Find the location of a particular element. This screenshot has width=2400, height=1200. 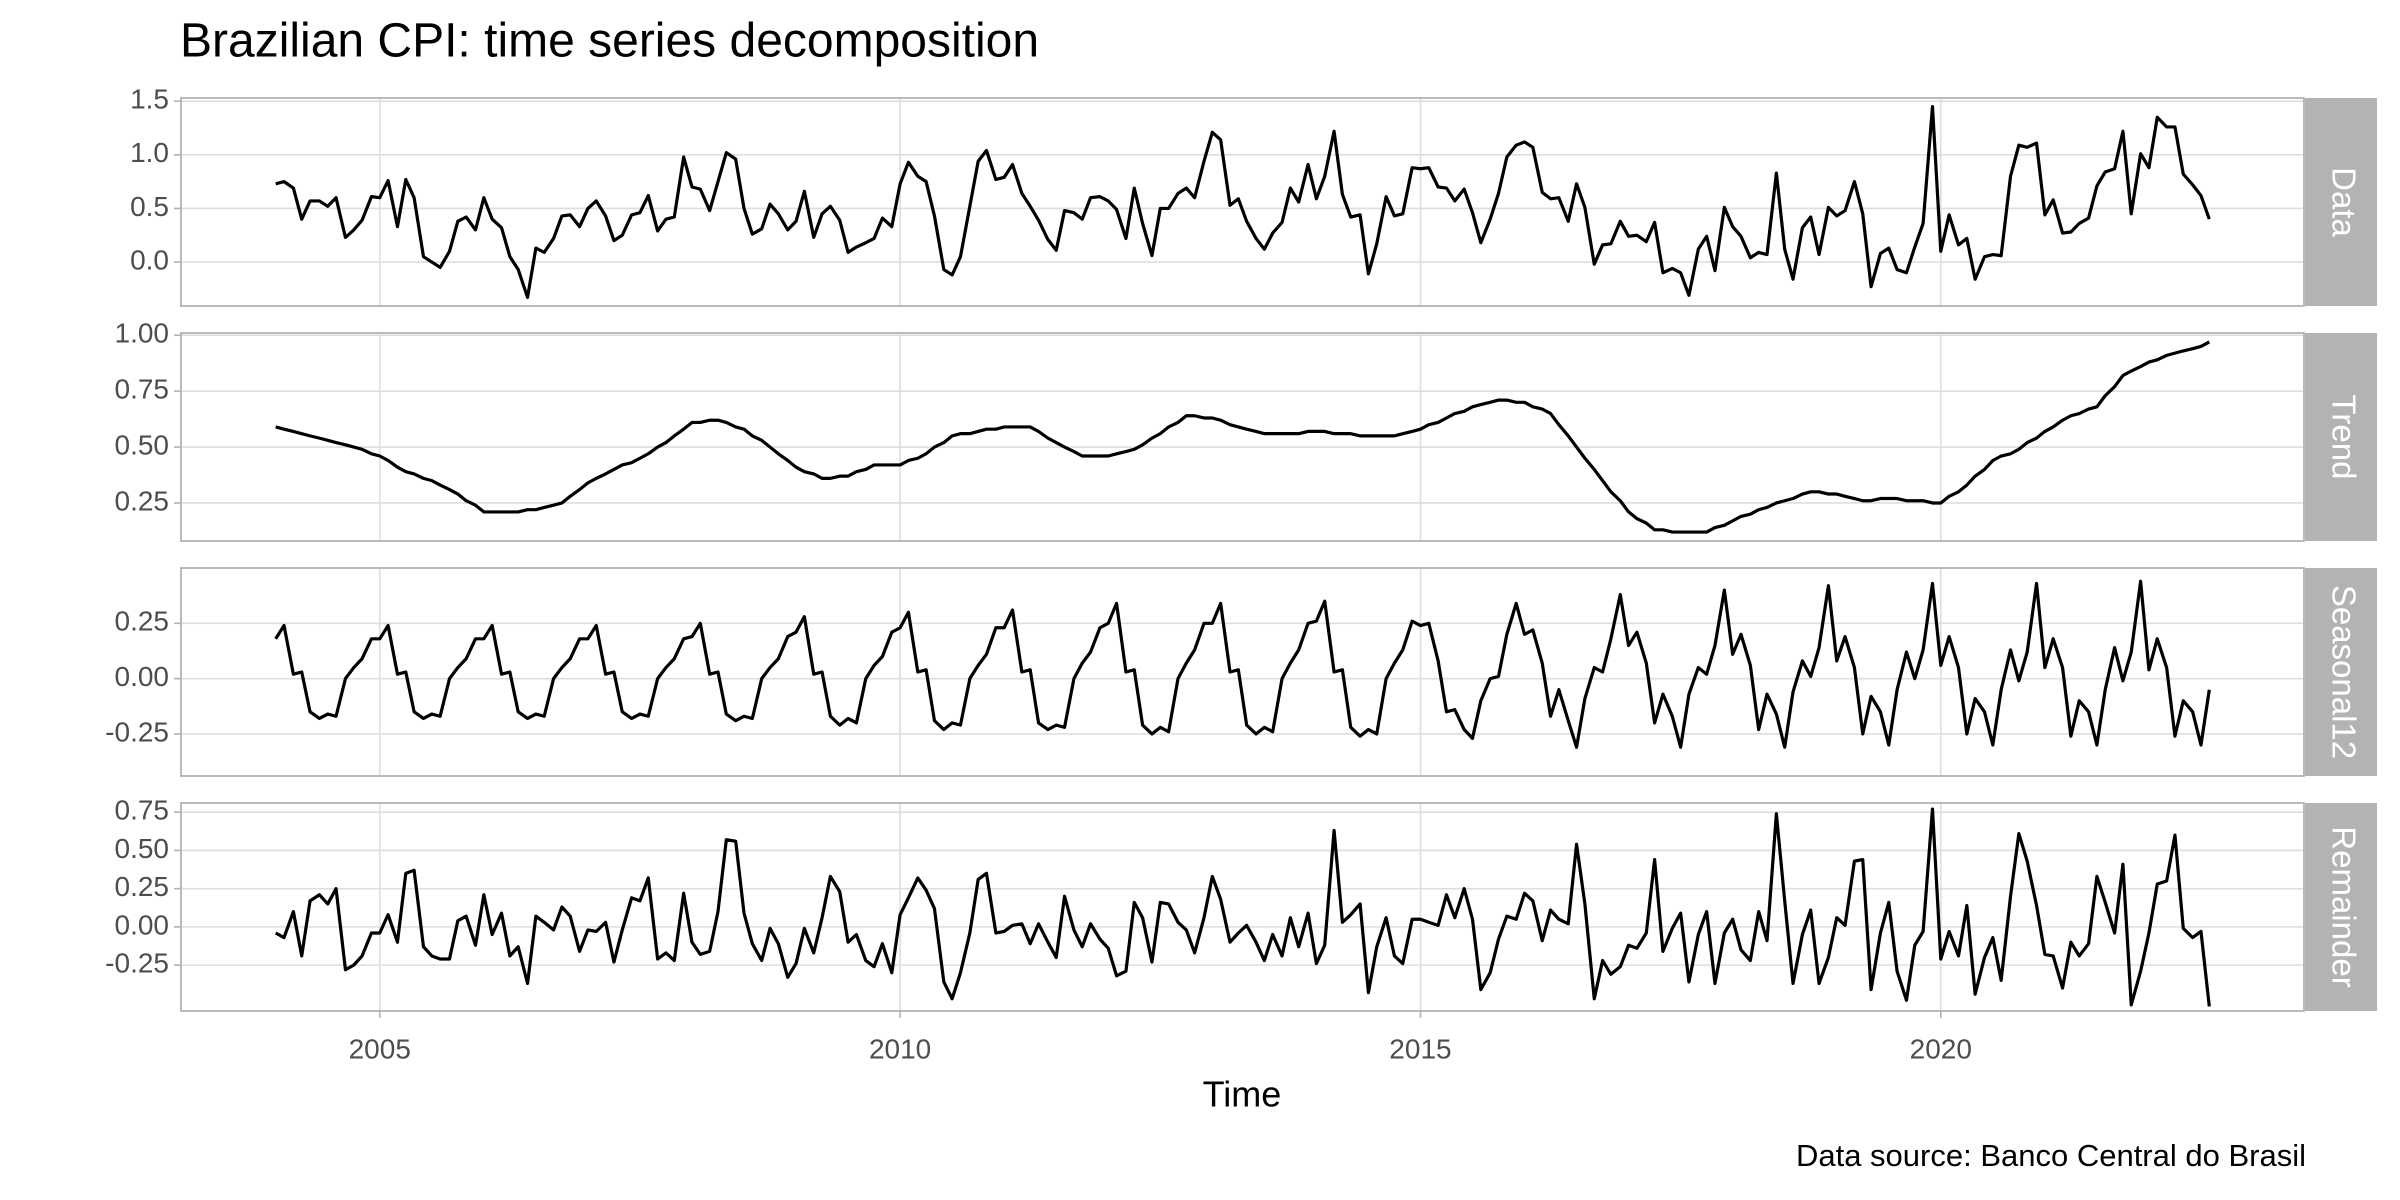

y-tick-label: 0.5 is located at coordinates (149, 206).